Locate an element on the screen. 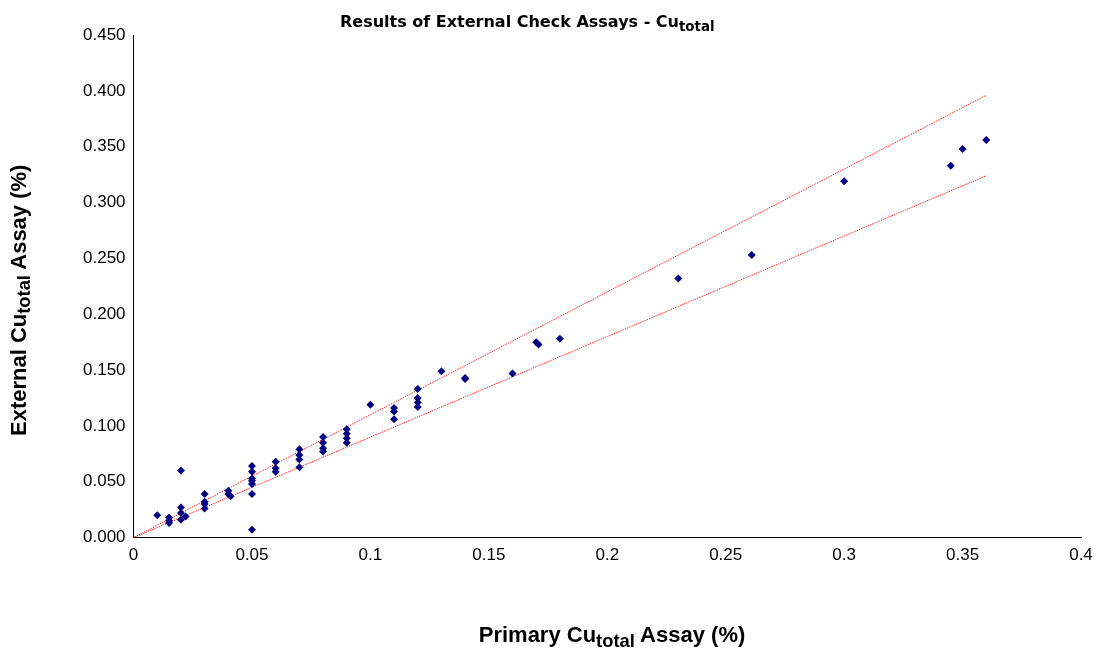 Image resolution: width=1101 pixels, height=664 pixels. y-tick-label: 0.300 is located at coordinates (104, 202).